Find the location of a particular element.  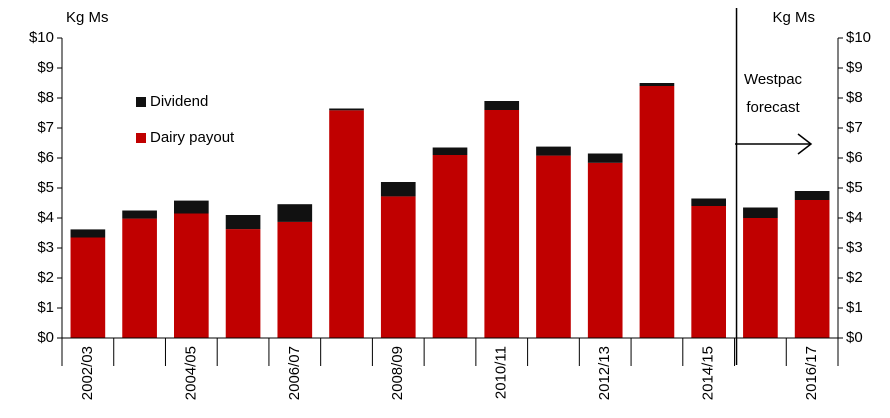

x-tick-label: 2008/09 is located at coordinates (397, 373).